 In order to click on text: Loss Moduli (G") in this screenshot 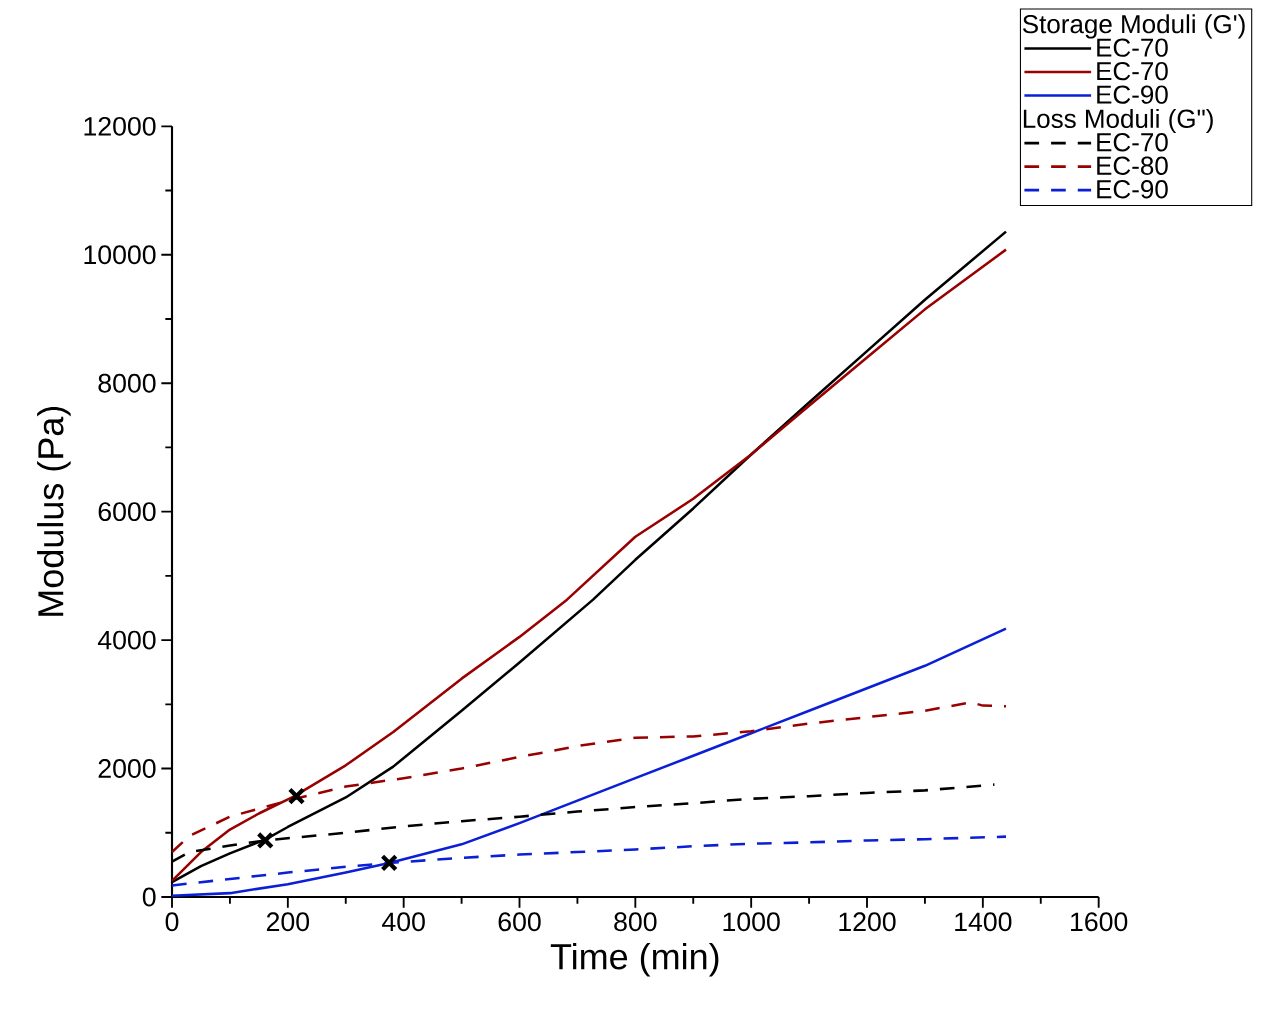, I will do `click(1118, 121)`.